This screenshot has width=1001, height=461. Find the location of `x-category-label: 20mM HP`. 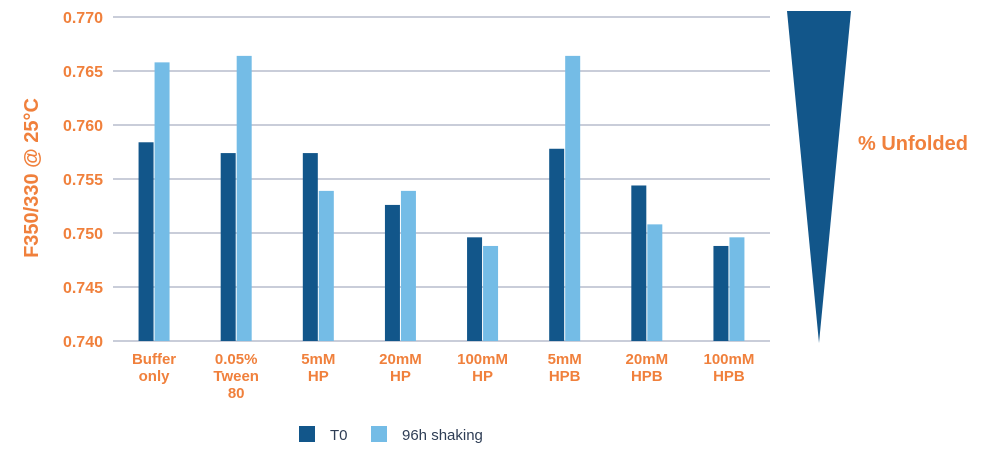

x-category-label: 20mM HP is located at coordinates (400, 368).